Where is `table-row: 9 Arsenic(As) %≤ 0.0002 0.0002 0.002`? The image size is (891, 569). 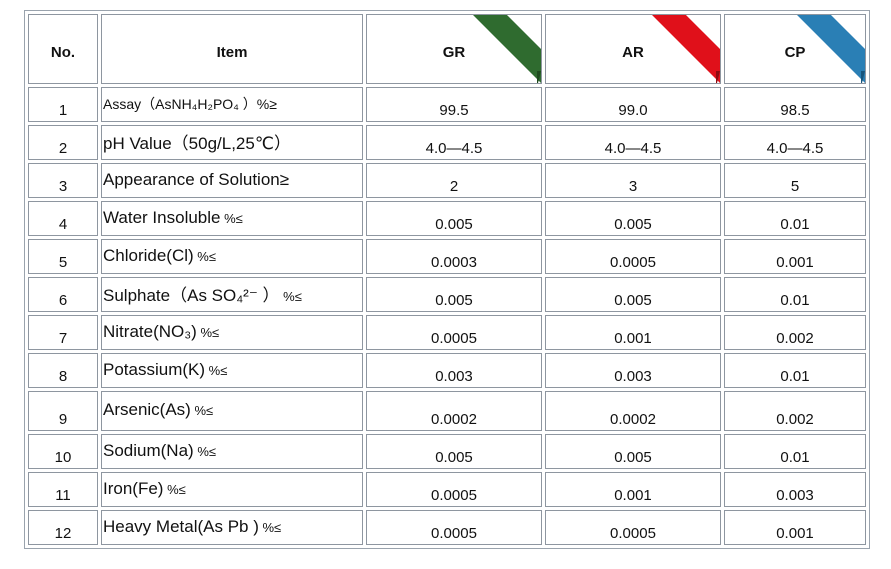
table-row: 9 Arsenic(As) %≤ 0.0002 0.0002 0.002 is located at coordinates (447, 411).